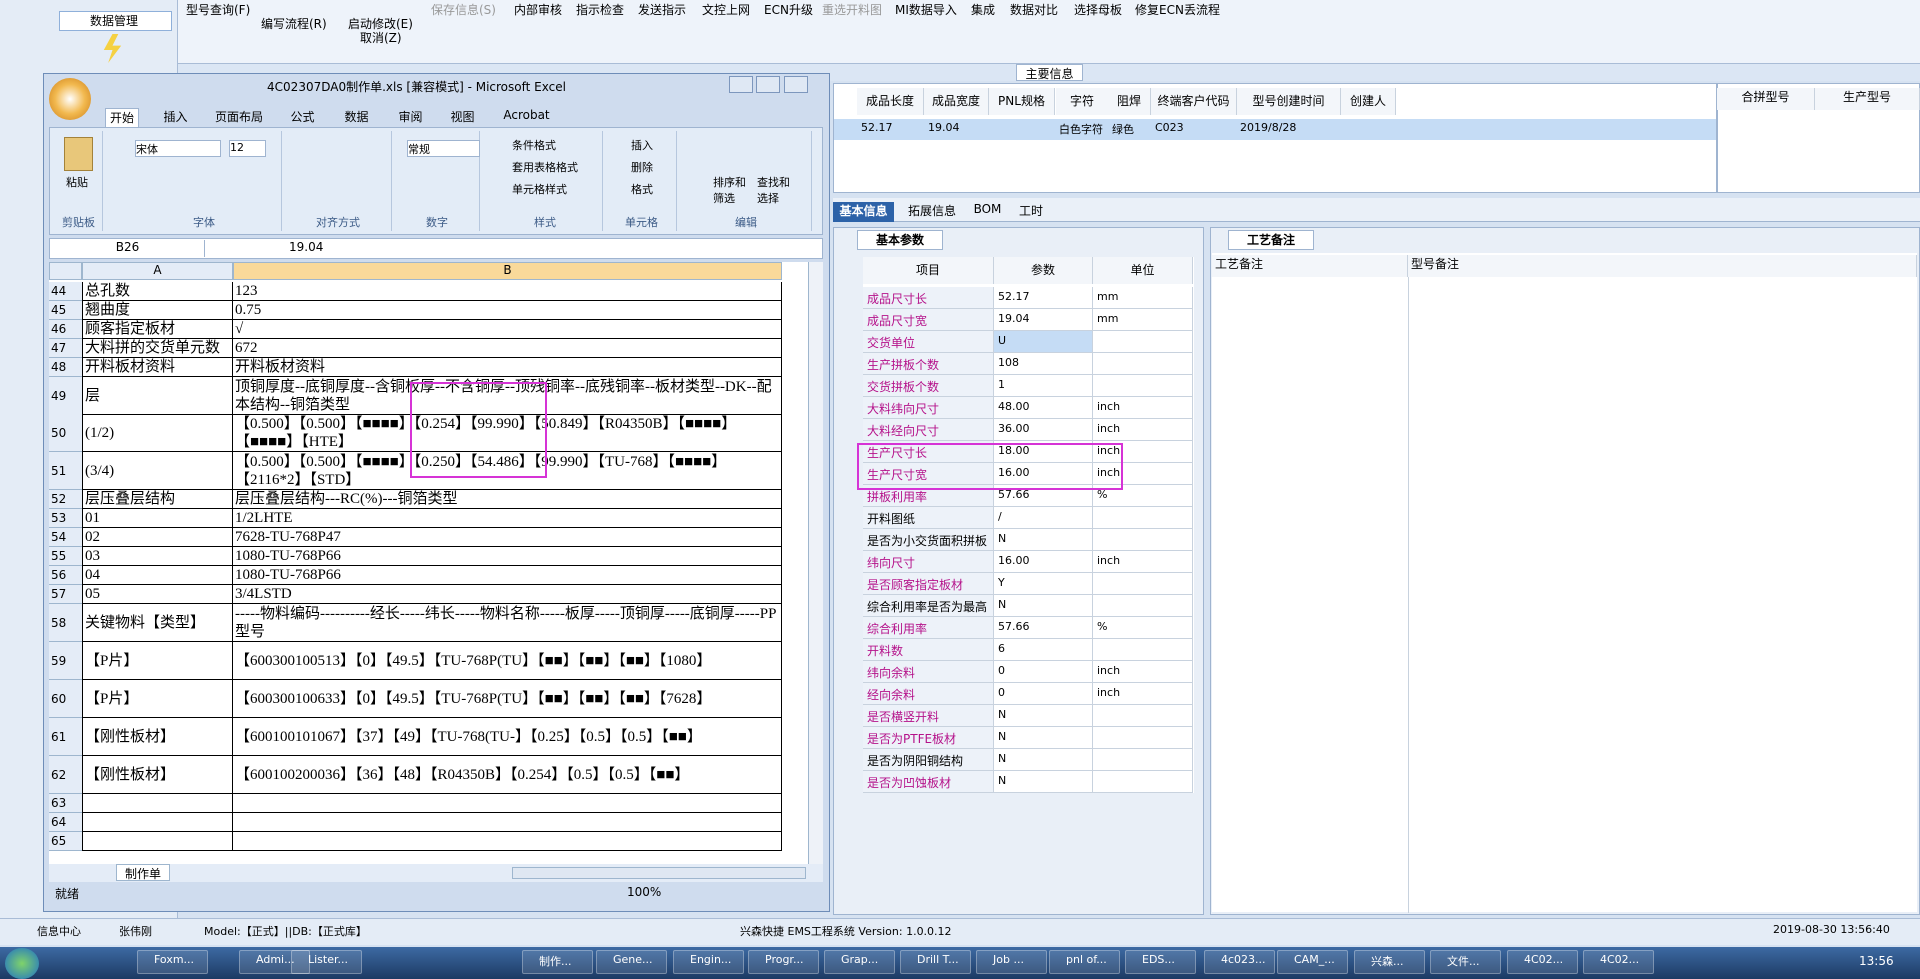 The width and height of the screenshot is (1920, 979). I want to click on name-box: B26, so click(128, 248).